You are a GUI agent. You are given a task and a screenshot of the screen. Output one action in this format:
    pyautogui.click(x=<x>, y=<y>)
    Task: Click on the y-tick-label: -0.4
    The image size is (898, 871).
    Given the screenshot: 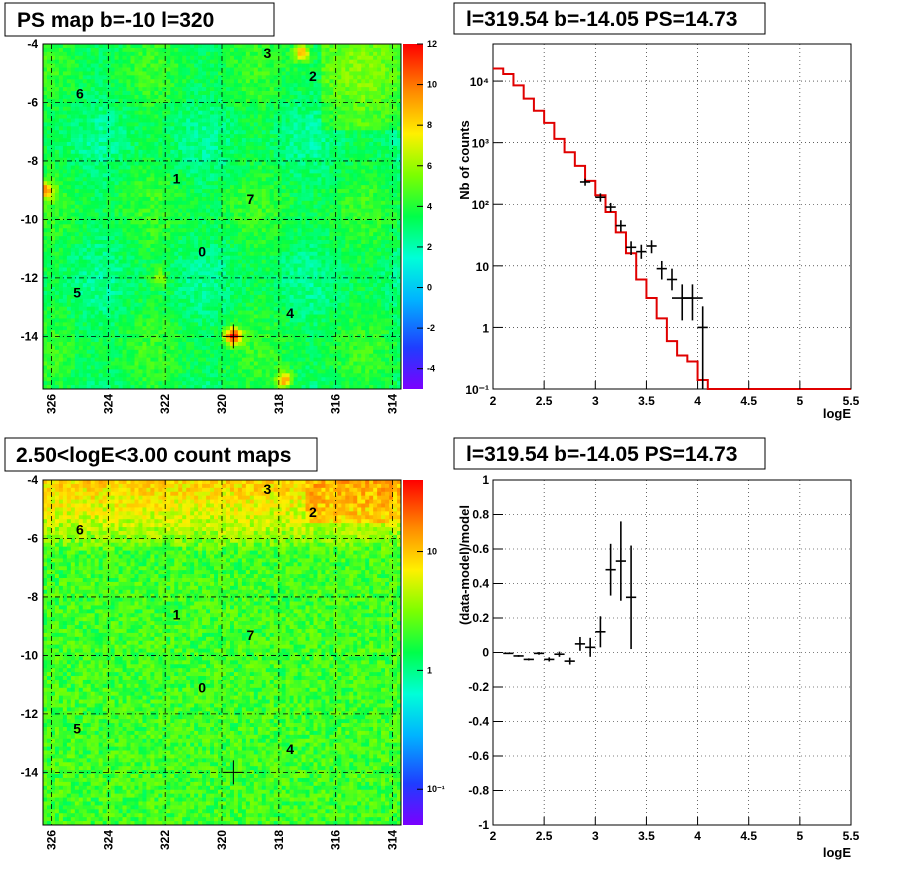 What is the action you would take?
    pyautogui.click(x=478, y=722)
    